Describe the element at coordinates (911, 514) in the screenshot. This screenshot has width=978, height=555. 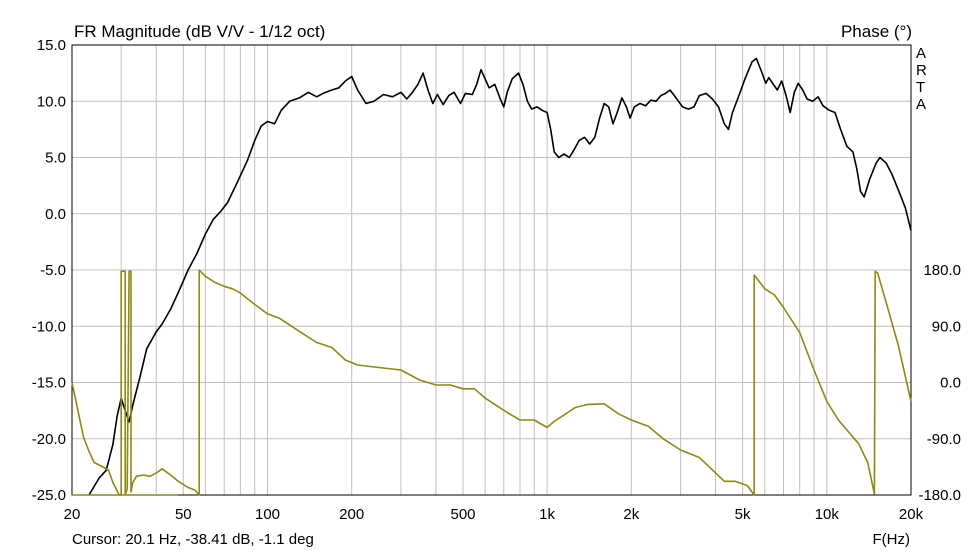
I see `x-tick-label: 20k` at that location.